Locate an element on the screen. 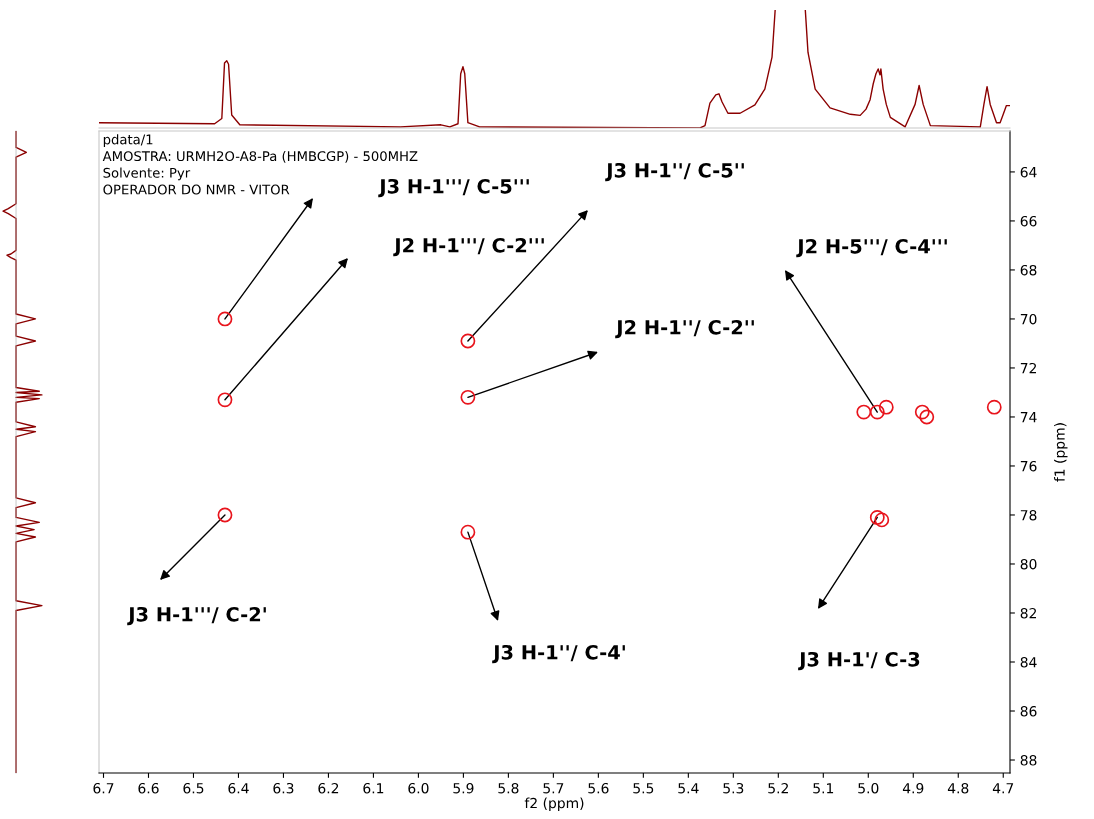 The height and width of the screenshot is (819, 1094). annotation: J3 H-1'''/ C-2' is located at coordinates (196, 616).